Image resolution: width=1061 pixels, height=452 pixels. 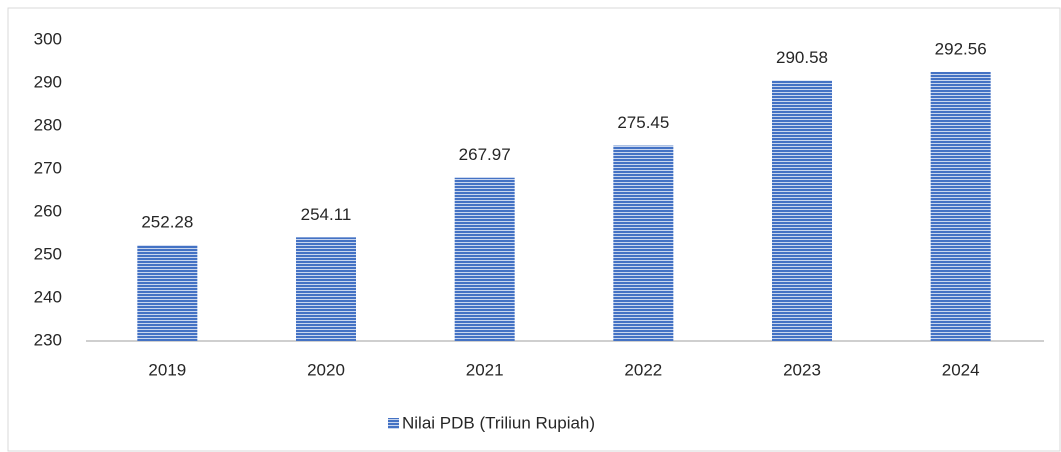 I want to click on data-label: 254.11, so click(x=326, y=214).